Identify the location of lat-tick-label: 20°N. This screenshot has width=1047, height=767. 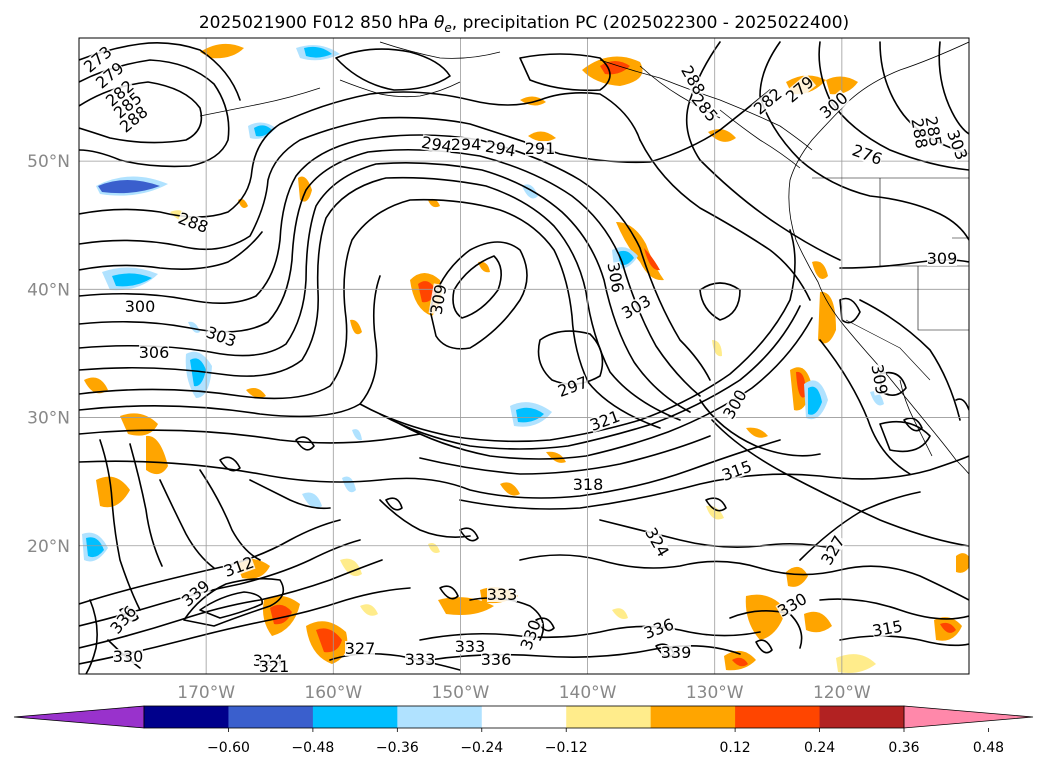
(48, 547).